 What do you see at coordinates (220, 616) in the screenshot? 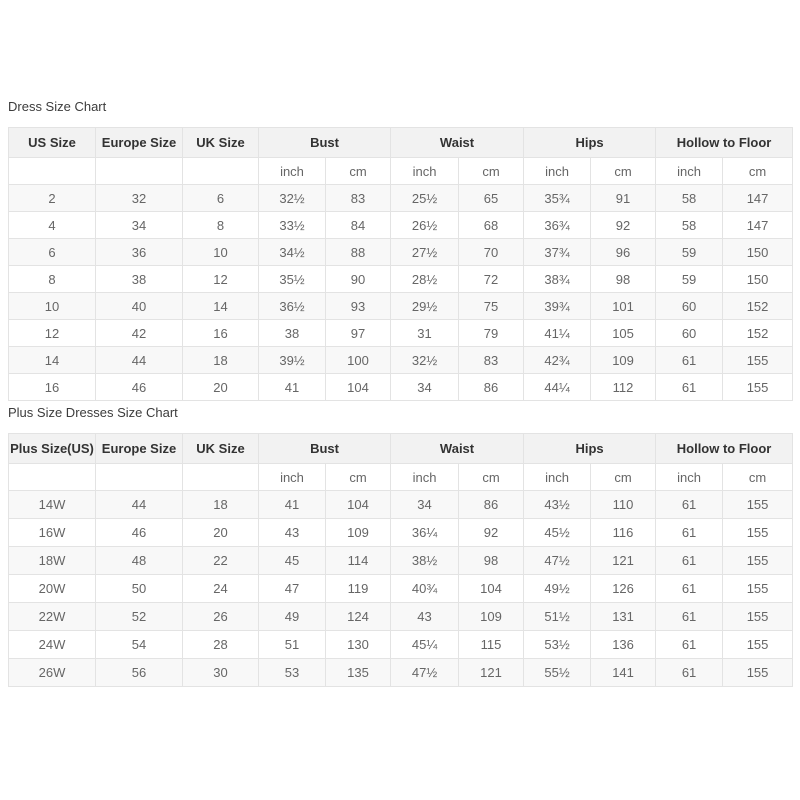
I see `value-cell: 26` at bounding box center [220, 616].